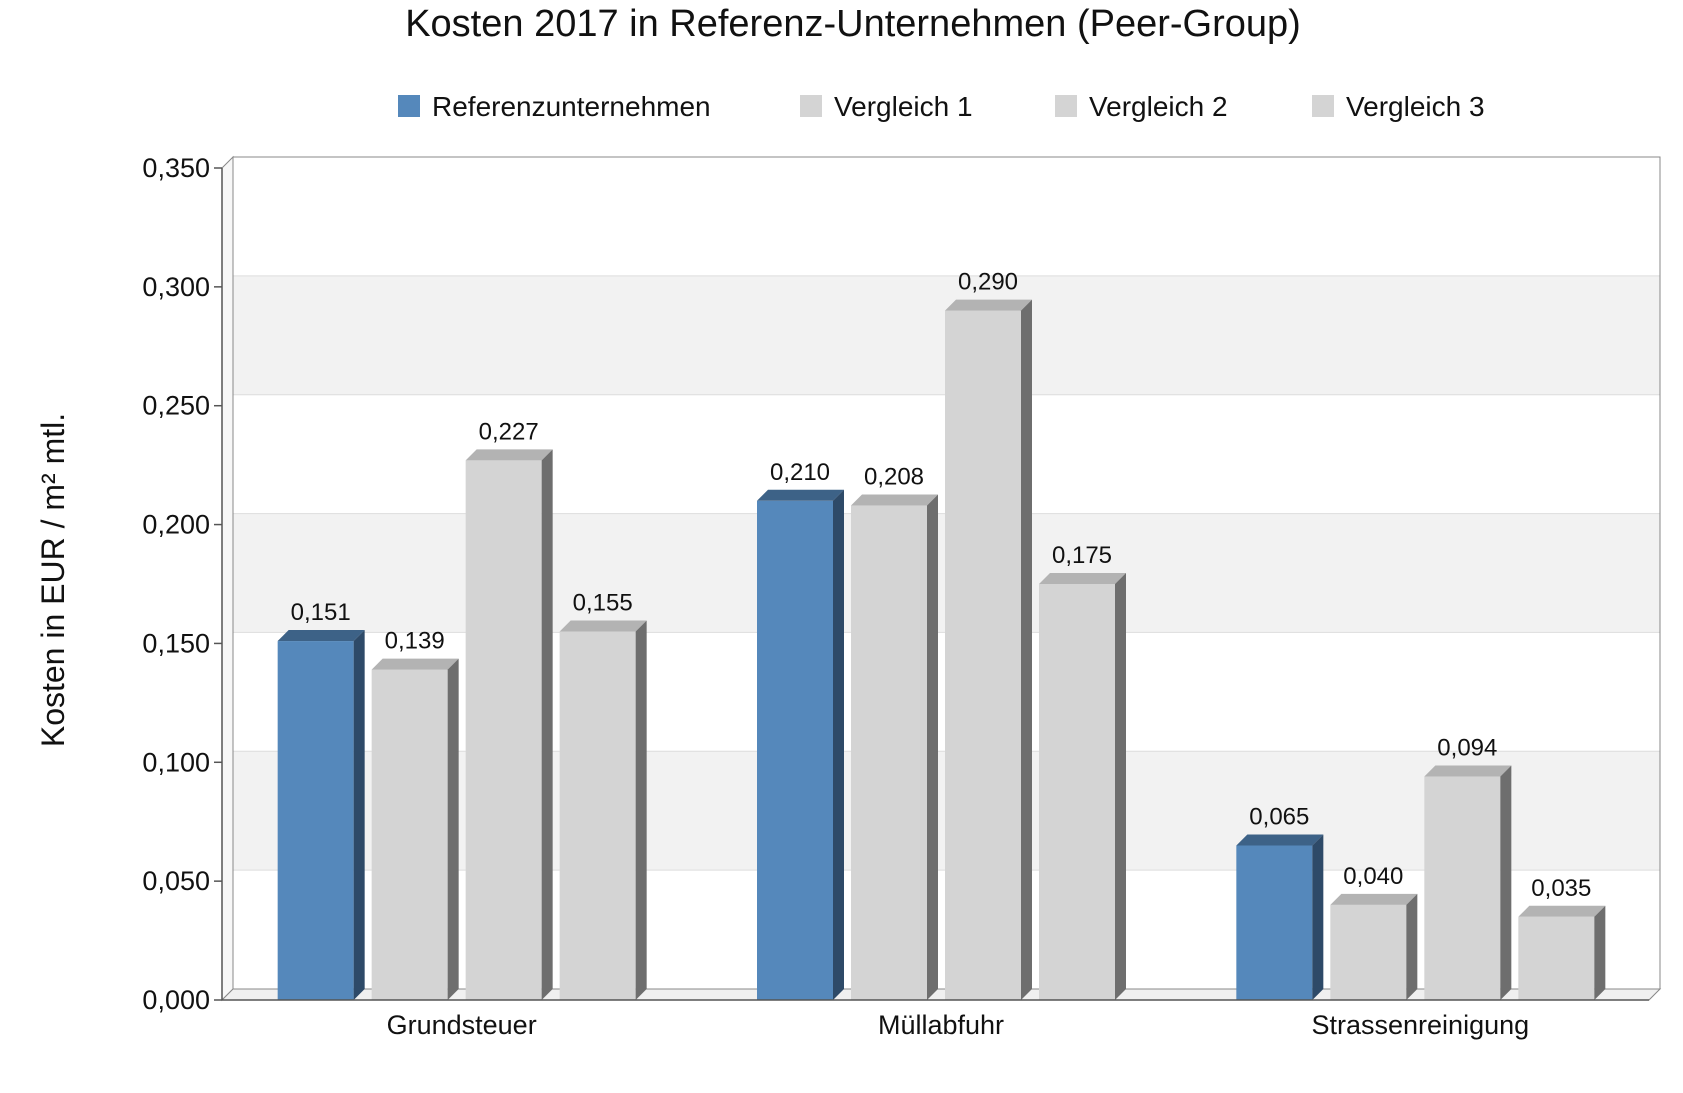 This screenshot has width=1683, height=1093. I want to click on data-label: 0,139, so click(415, 641).